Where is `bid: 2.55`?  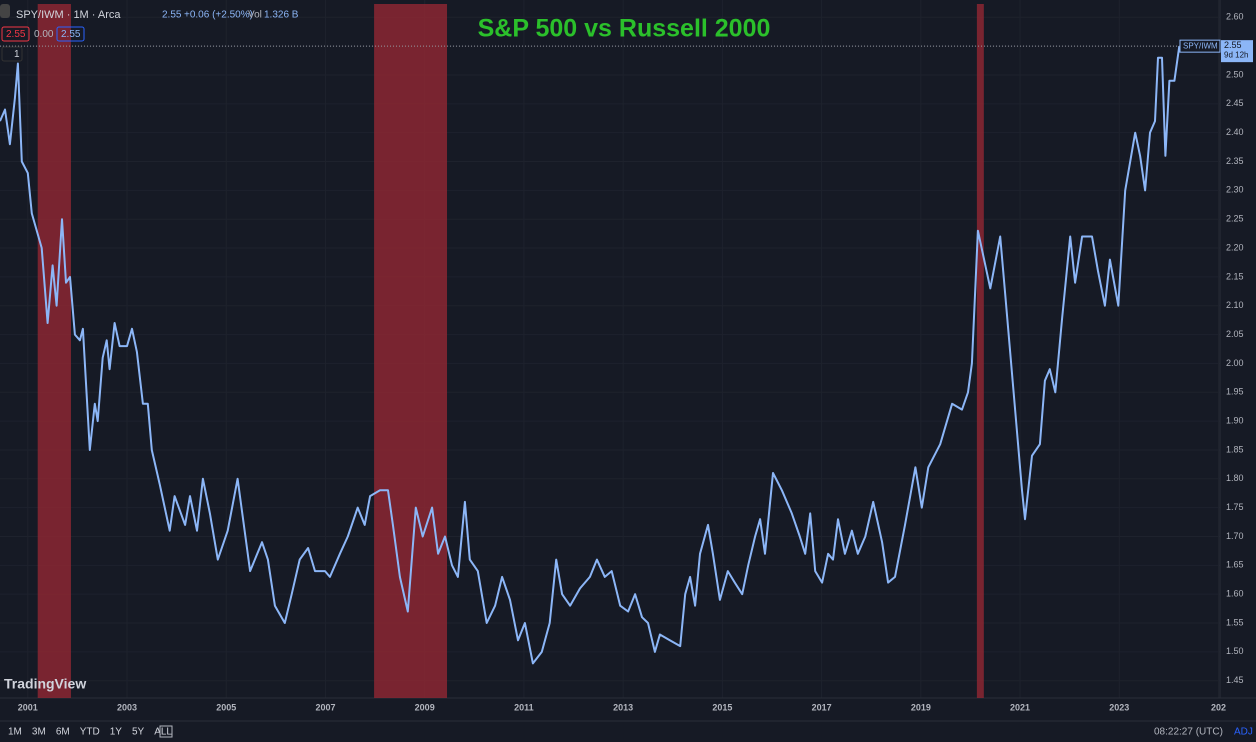
bid: 2.55 is located at coordinates (16, 34).